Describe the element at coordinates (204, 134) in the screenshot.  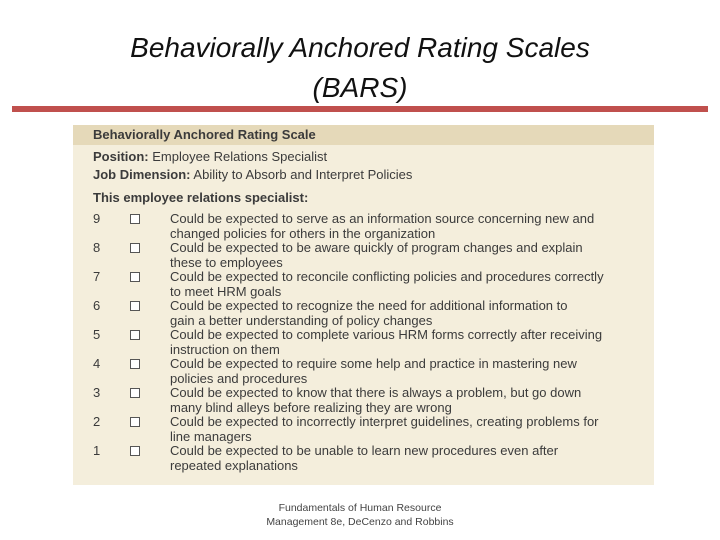
I see `scale-title: Behaviorally Anchored Rating Scale` at that location.